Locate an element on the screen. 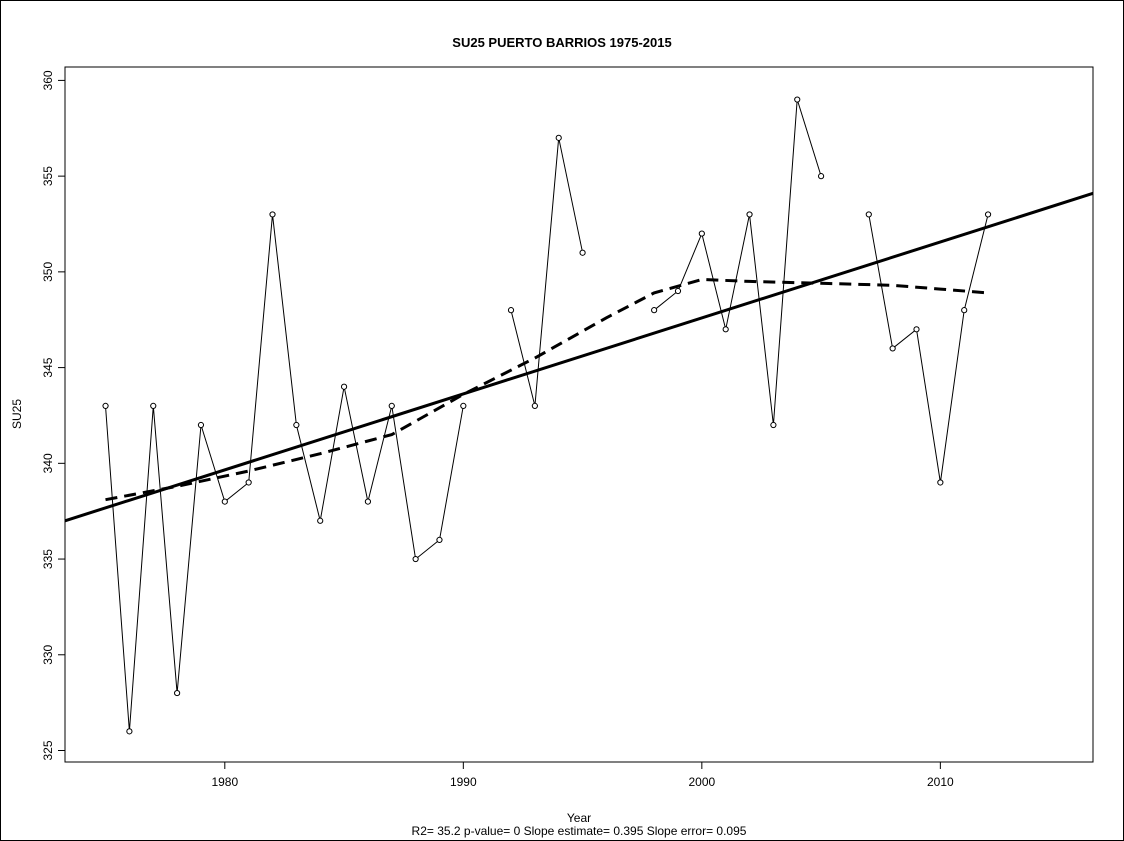  x-tick-label: 1990 is located at coordinates (463, 782).